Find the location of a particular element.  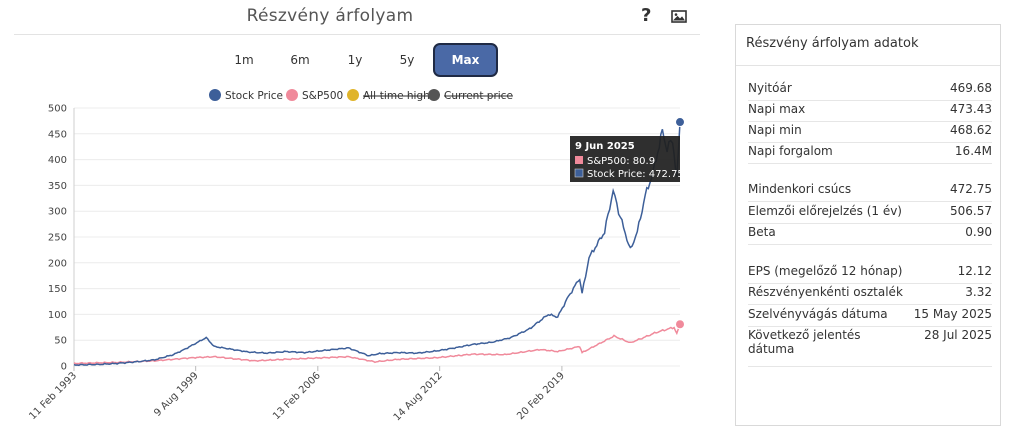

stat-row-analyst-forecast: Elemzői előrejelzés (1 év) 506.57 is located at coordinates (870, 214).